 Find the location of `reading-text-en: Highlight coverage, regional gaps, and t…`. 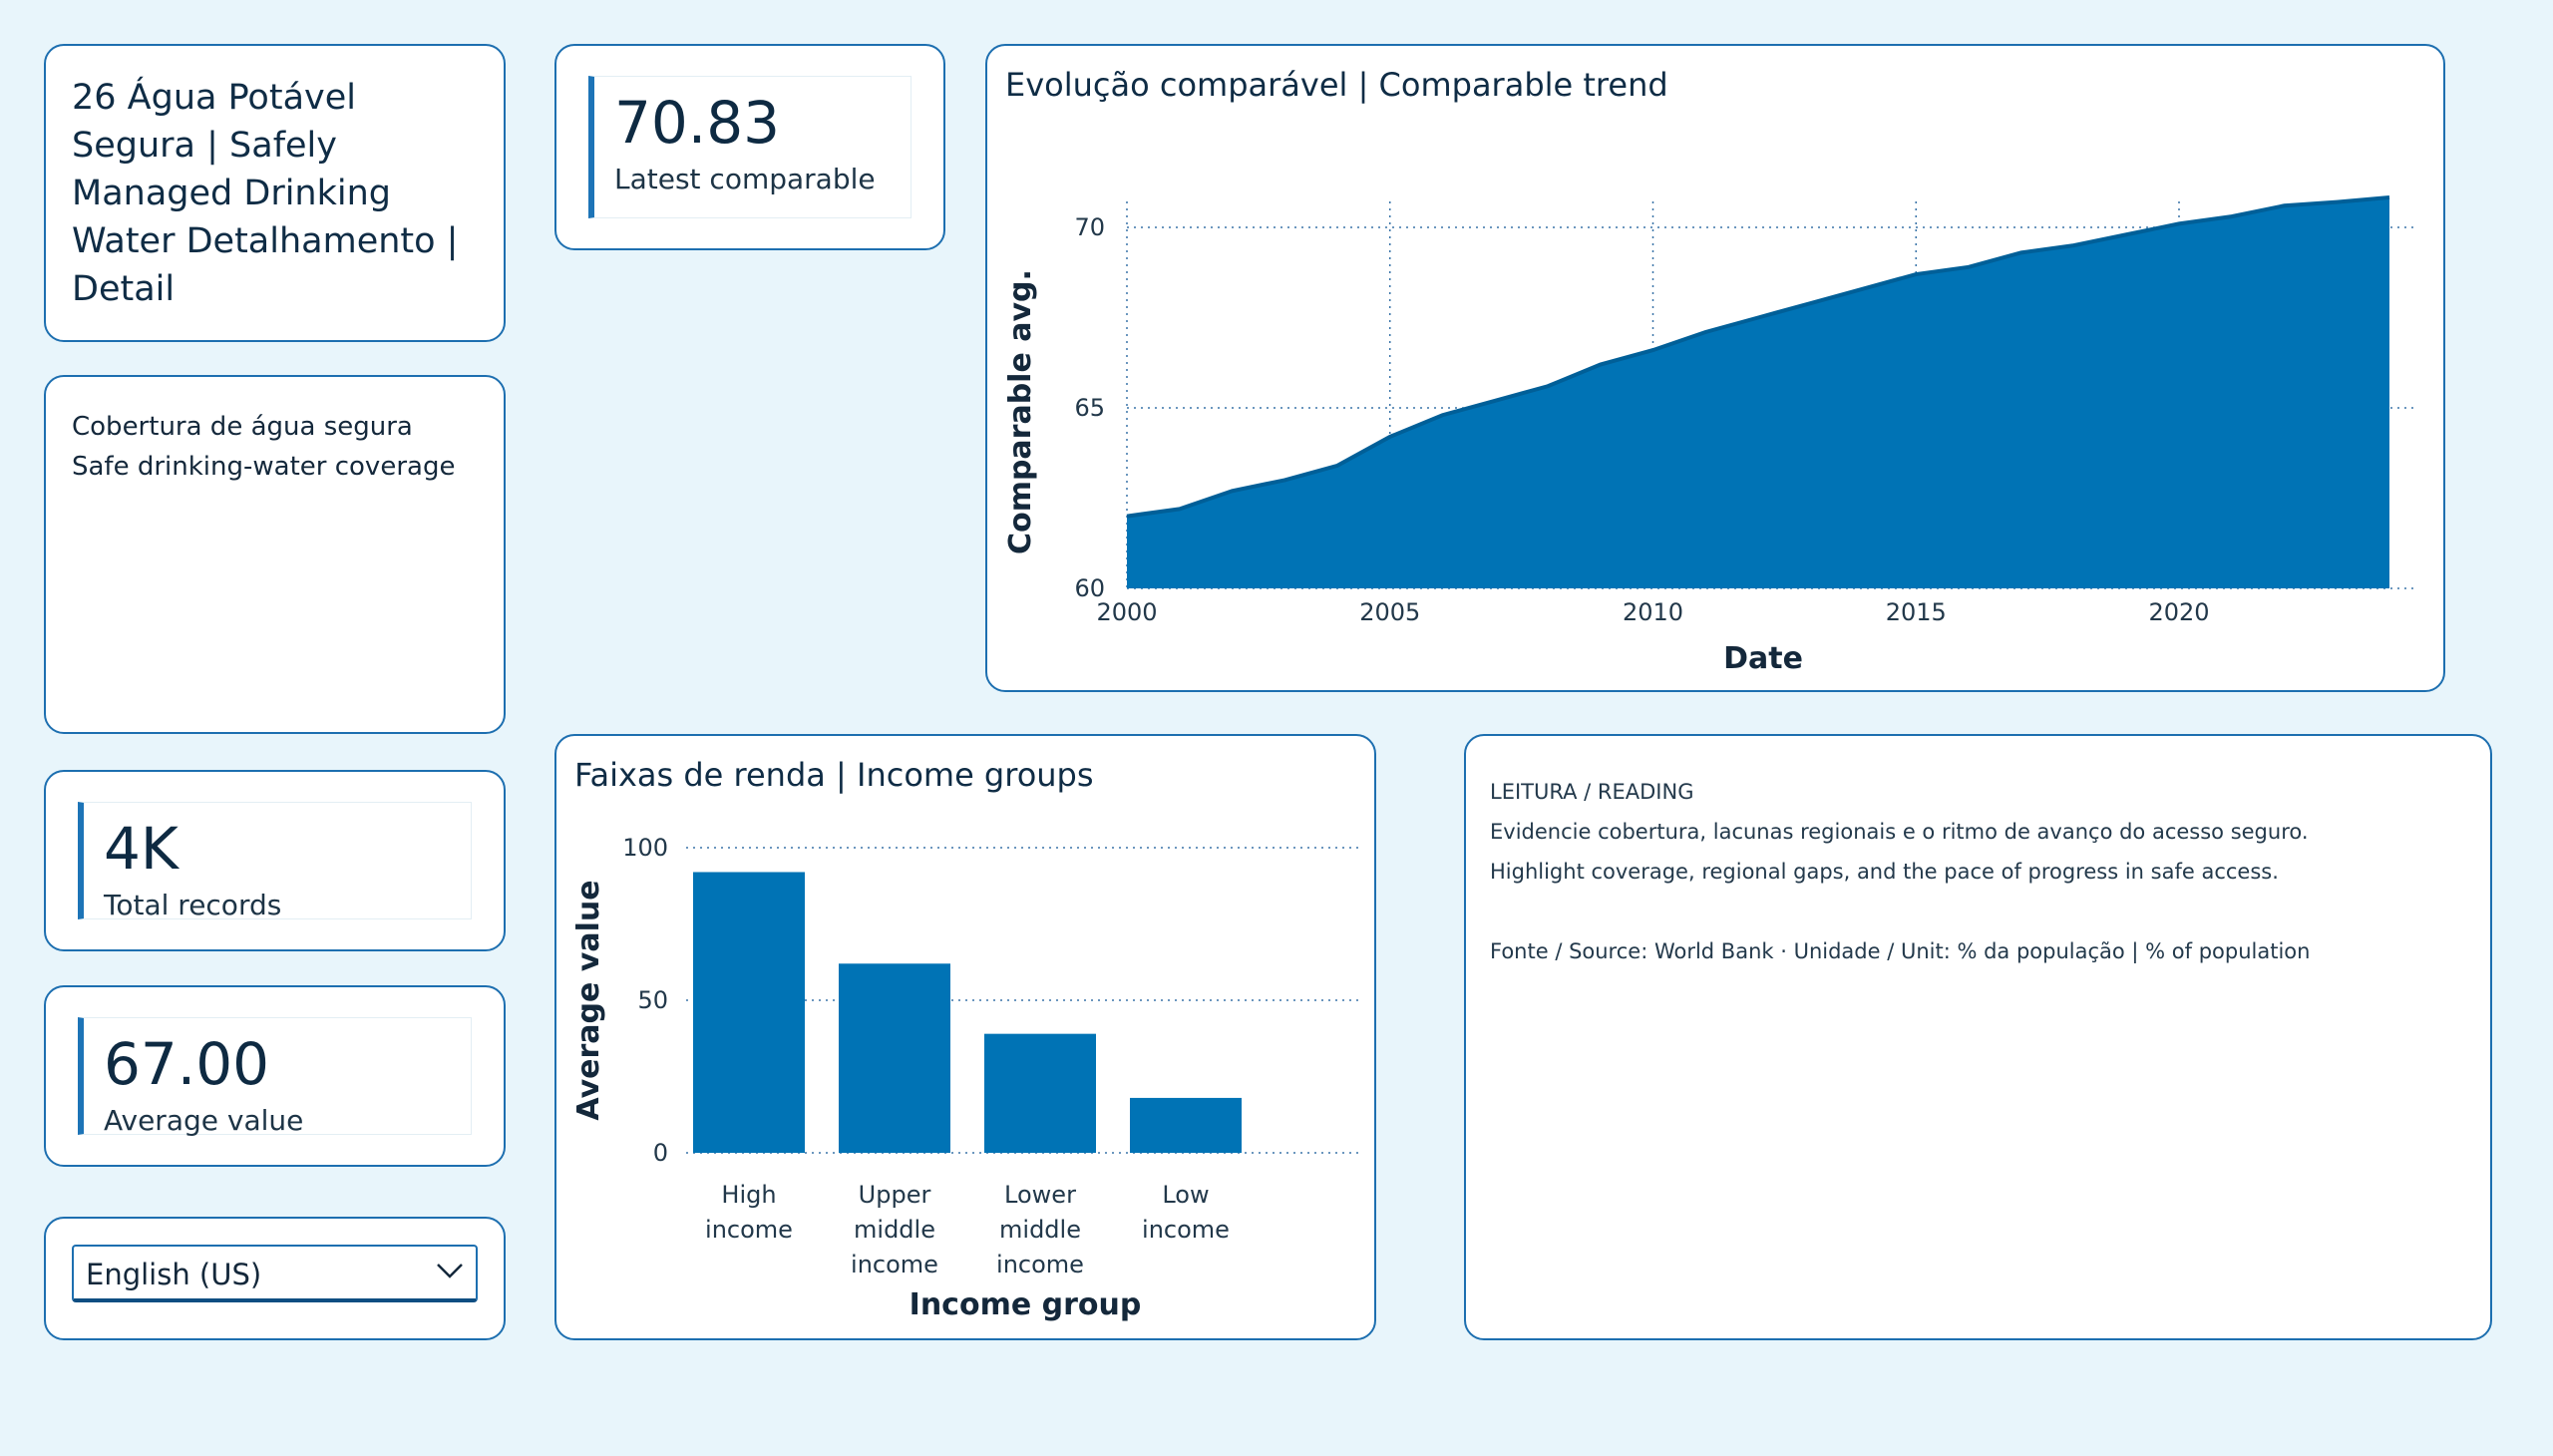

reading-text-en: Highlight coverage, regional gaps, and t… is located at coordinates (1885, 872).